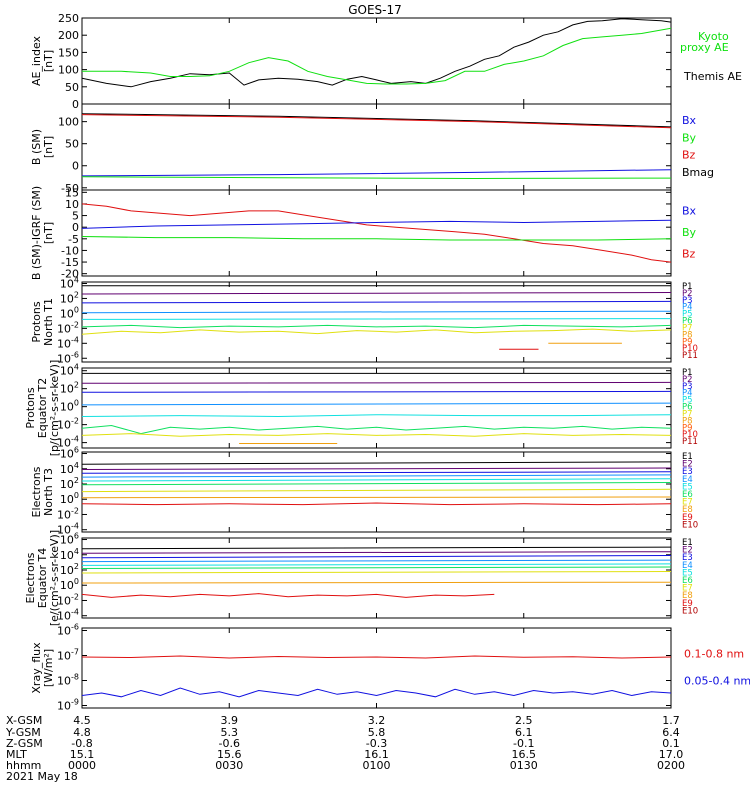  Describe the element at coordinates (68, 18) in the screenshot. I see `y-tick-label: 250` at that location.